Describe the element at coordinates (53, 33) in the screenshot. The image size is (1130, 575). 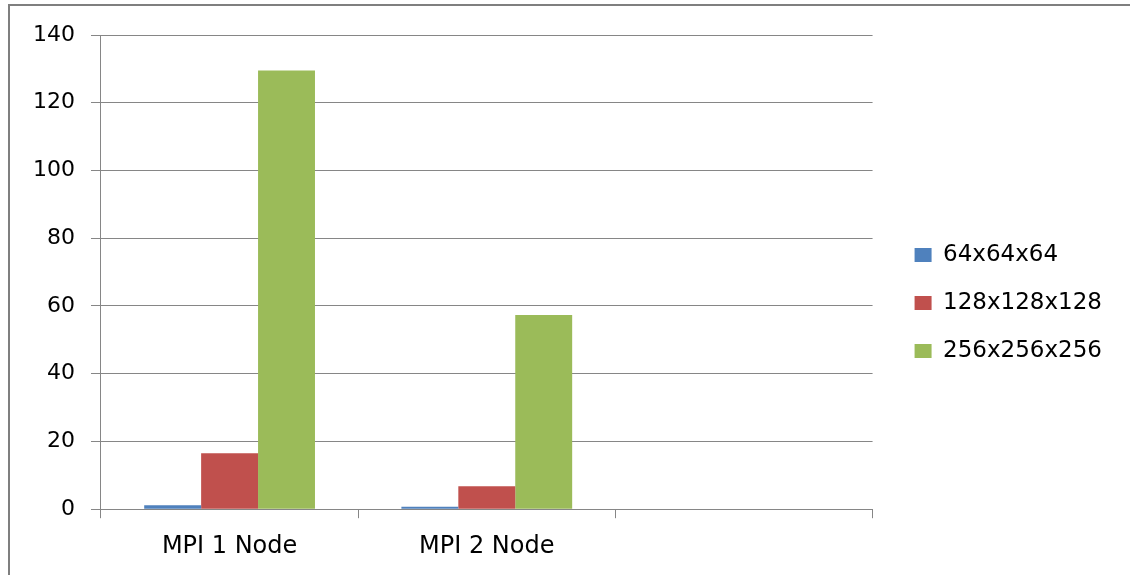
I see `y-tick-label: 140` at that location.